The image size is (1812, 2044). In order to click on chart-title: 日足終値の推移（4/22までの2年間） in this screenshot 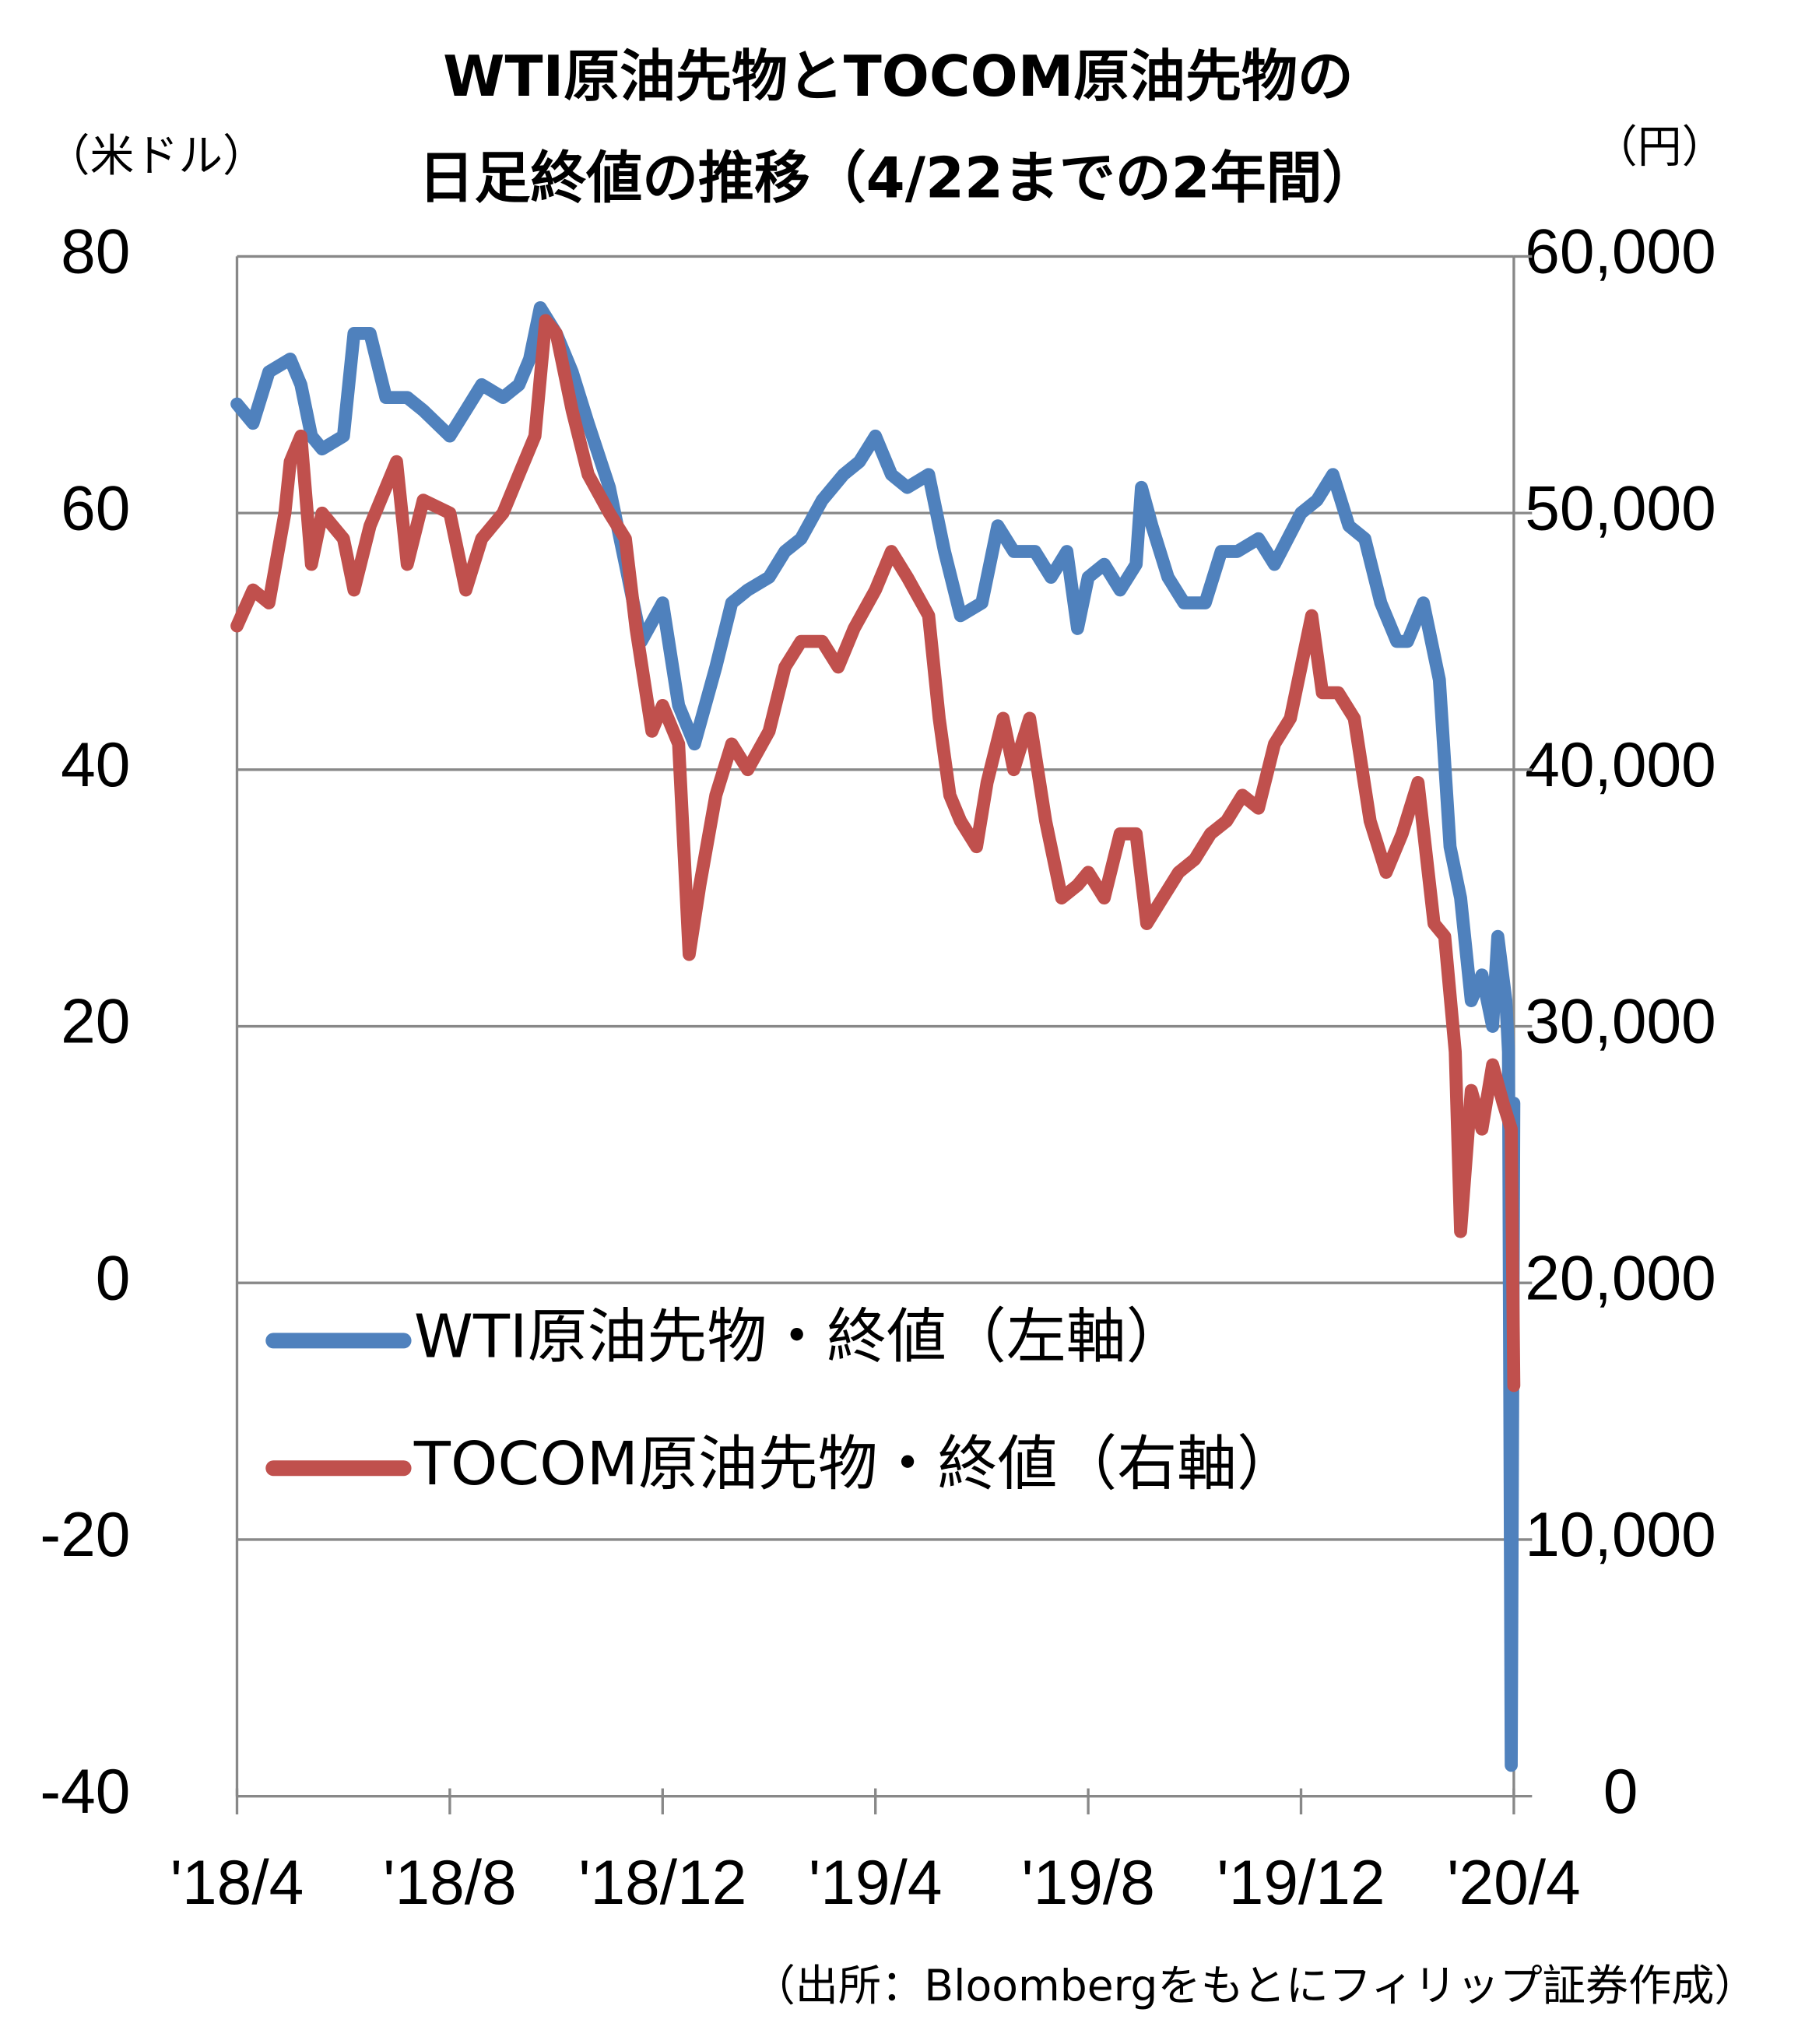, I will do `click(898, 178)`.